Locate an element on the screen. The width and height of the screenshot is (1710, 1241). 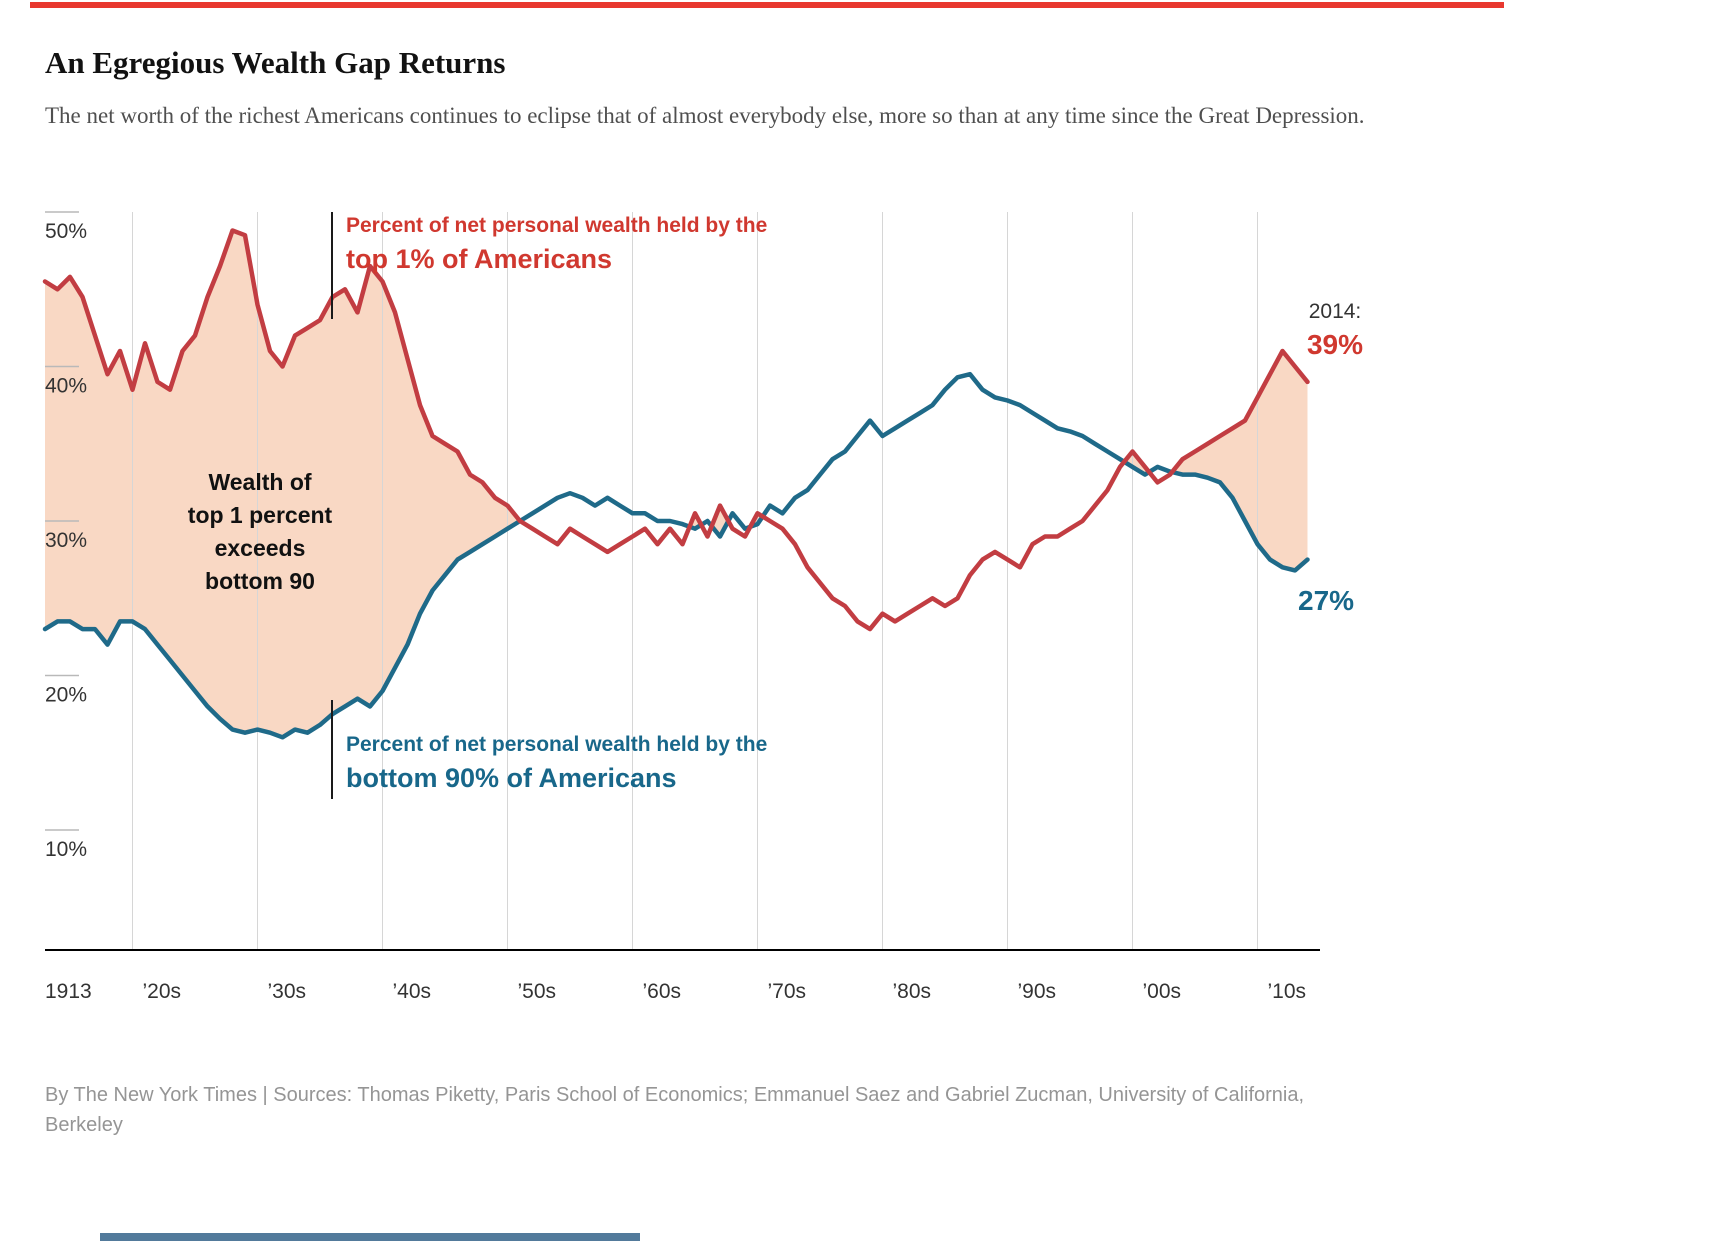
x-axis-label: ’20s is located at coordinates (162, 991).